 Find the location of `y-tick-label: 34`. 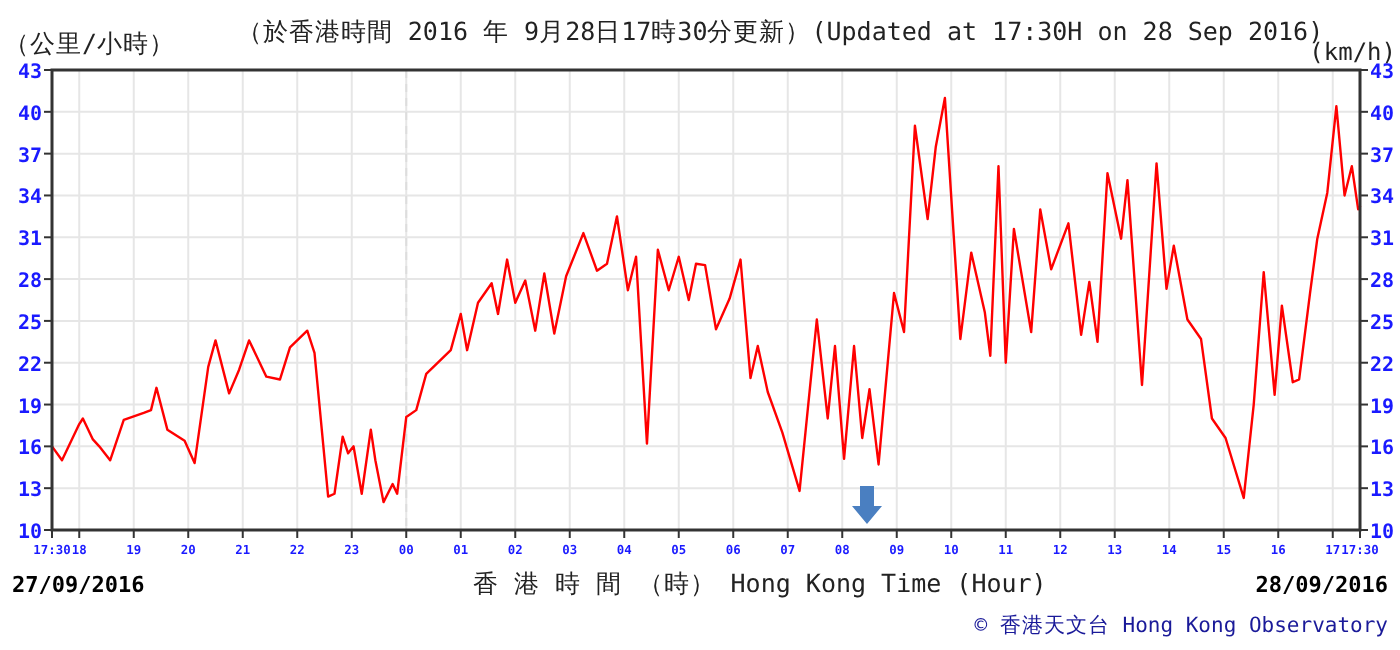

y-tick-label: 34 is located at coordinates (29, 198).